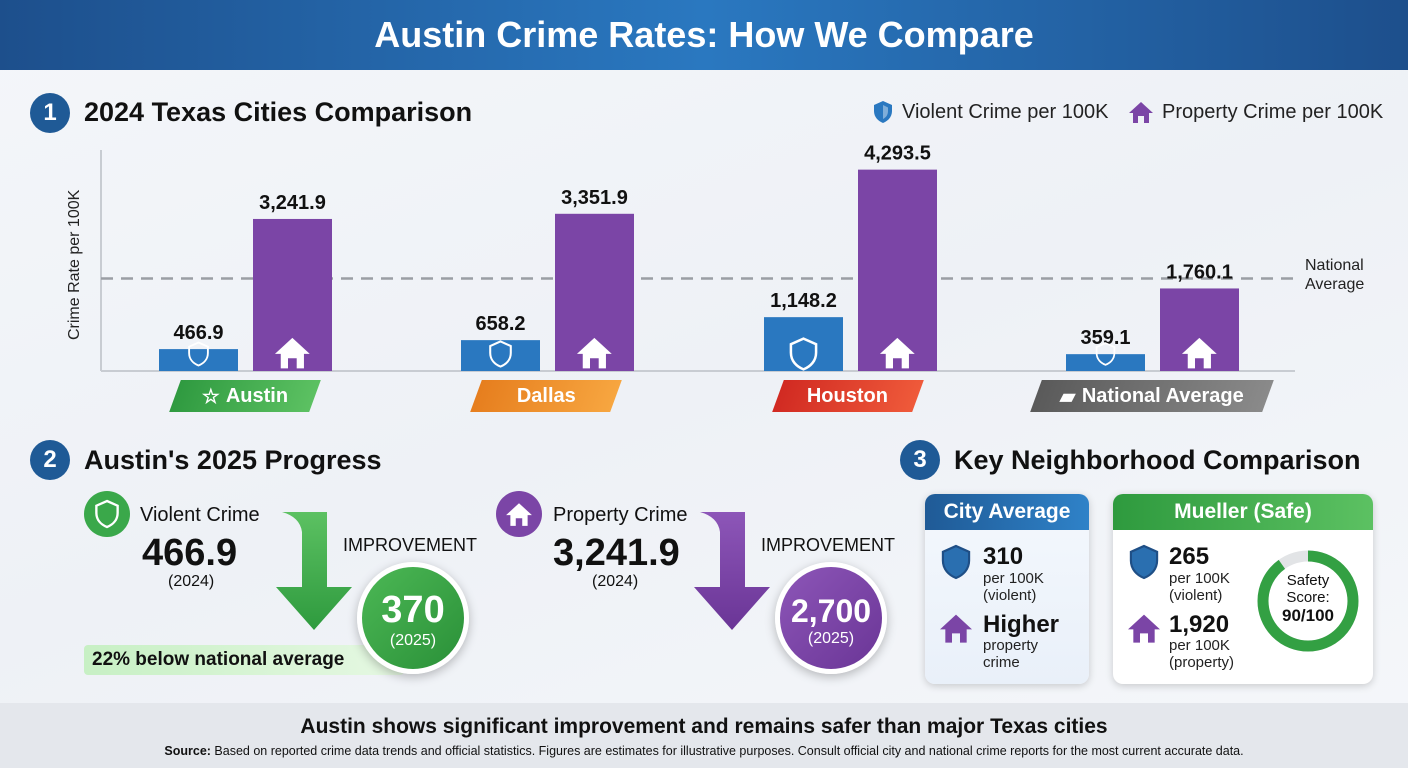 Image resolution: width=1408 pixels, height=768 pixels. Describe the element at coordinates (1199, 272) in the screenshot. I see `data-label: 1,760.1` at that location.